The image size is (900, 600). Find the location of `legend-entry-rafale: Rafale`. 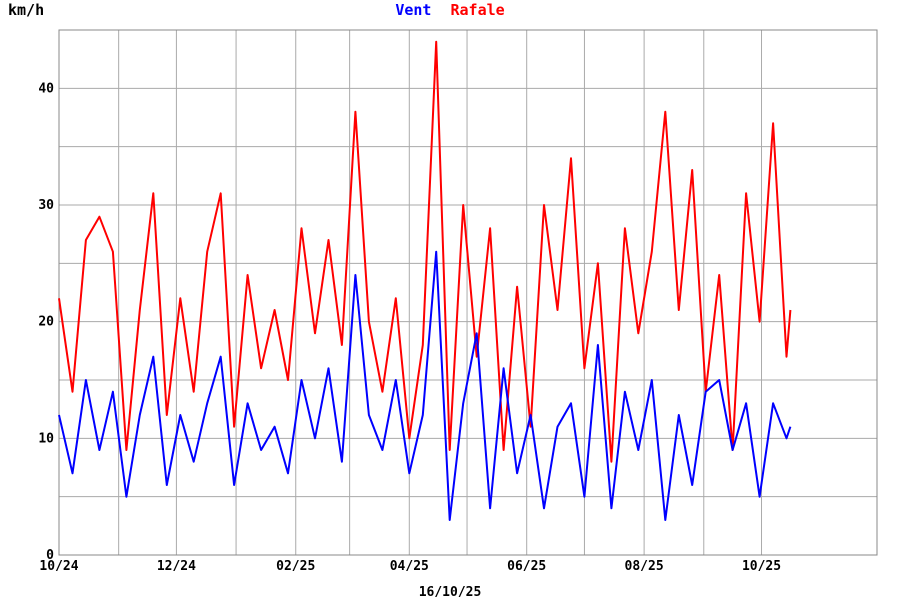

legend-entry-rafale: Rafale is located at coordinates (477, 10).